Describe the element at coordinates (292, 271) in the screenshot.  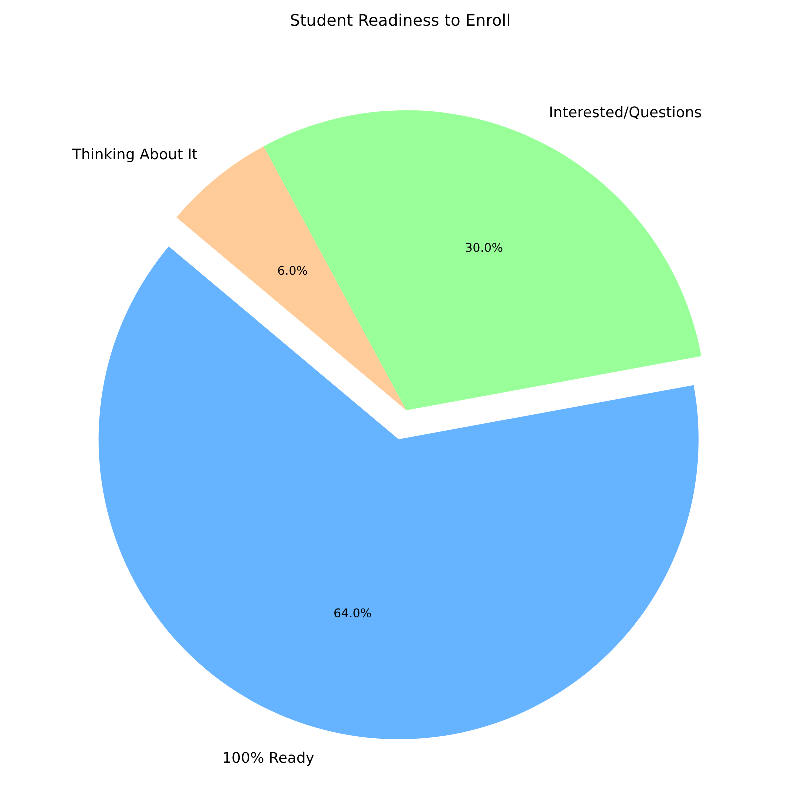
I see `data-label: 6.0%` at that location.